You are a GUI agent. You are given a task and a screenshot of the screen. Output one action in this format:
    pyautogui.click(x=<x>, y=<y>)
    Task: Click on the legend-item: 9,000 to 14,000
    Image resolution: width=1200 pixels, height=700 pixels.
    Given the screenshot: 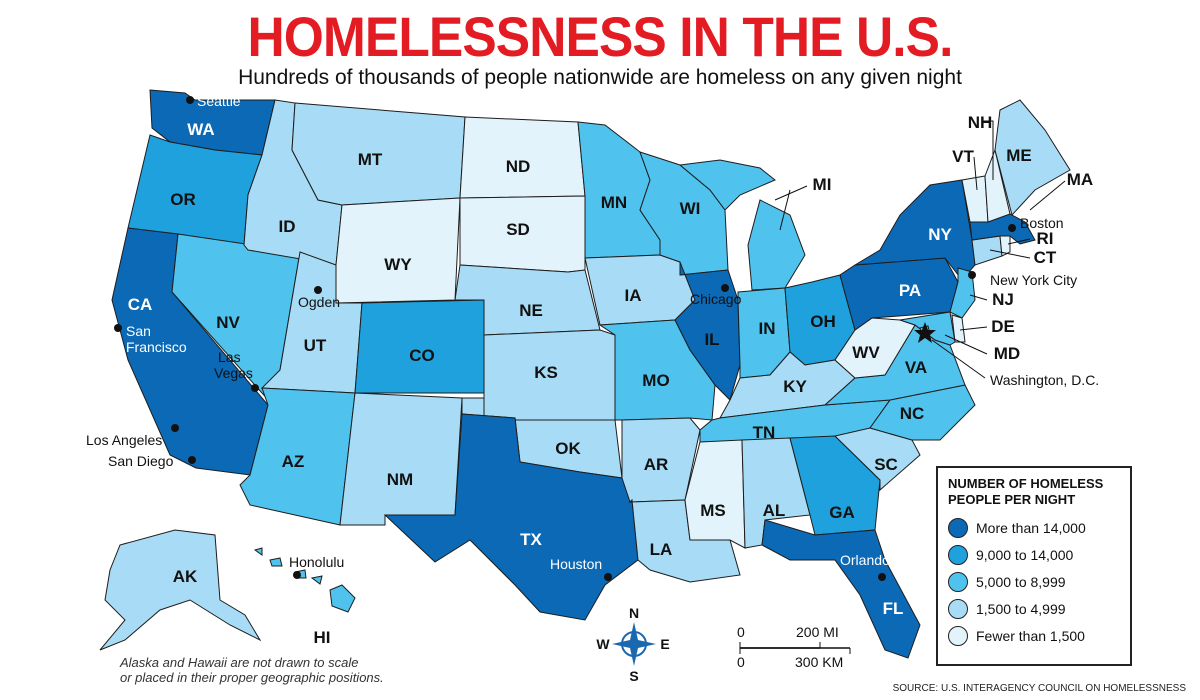 What is the action you would take?
    pyautogui.click(x=1034, y=554)
    